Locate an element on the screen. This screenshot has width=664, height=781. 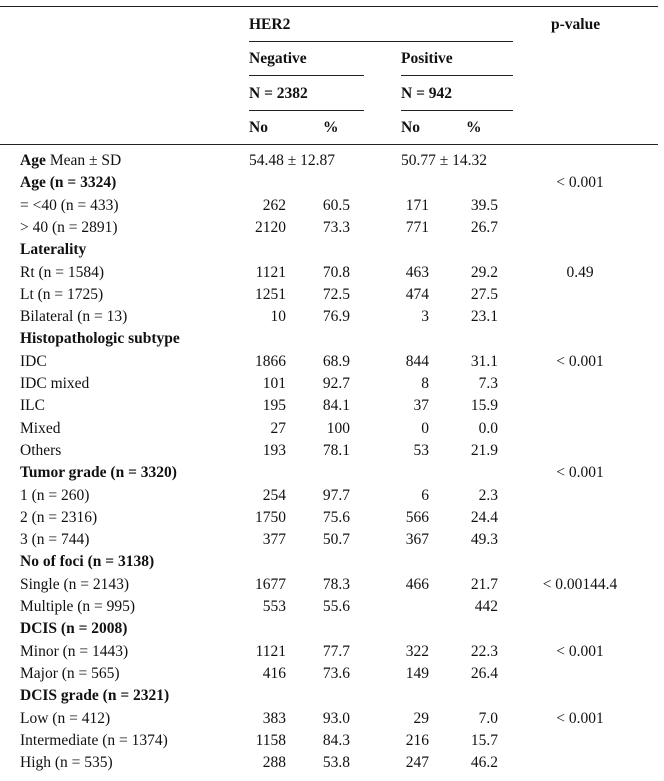
cell: 21.9 is located at coordinates (484, 450).